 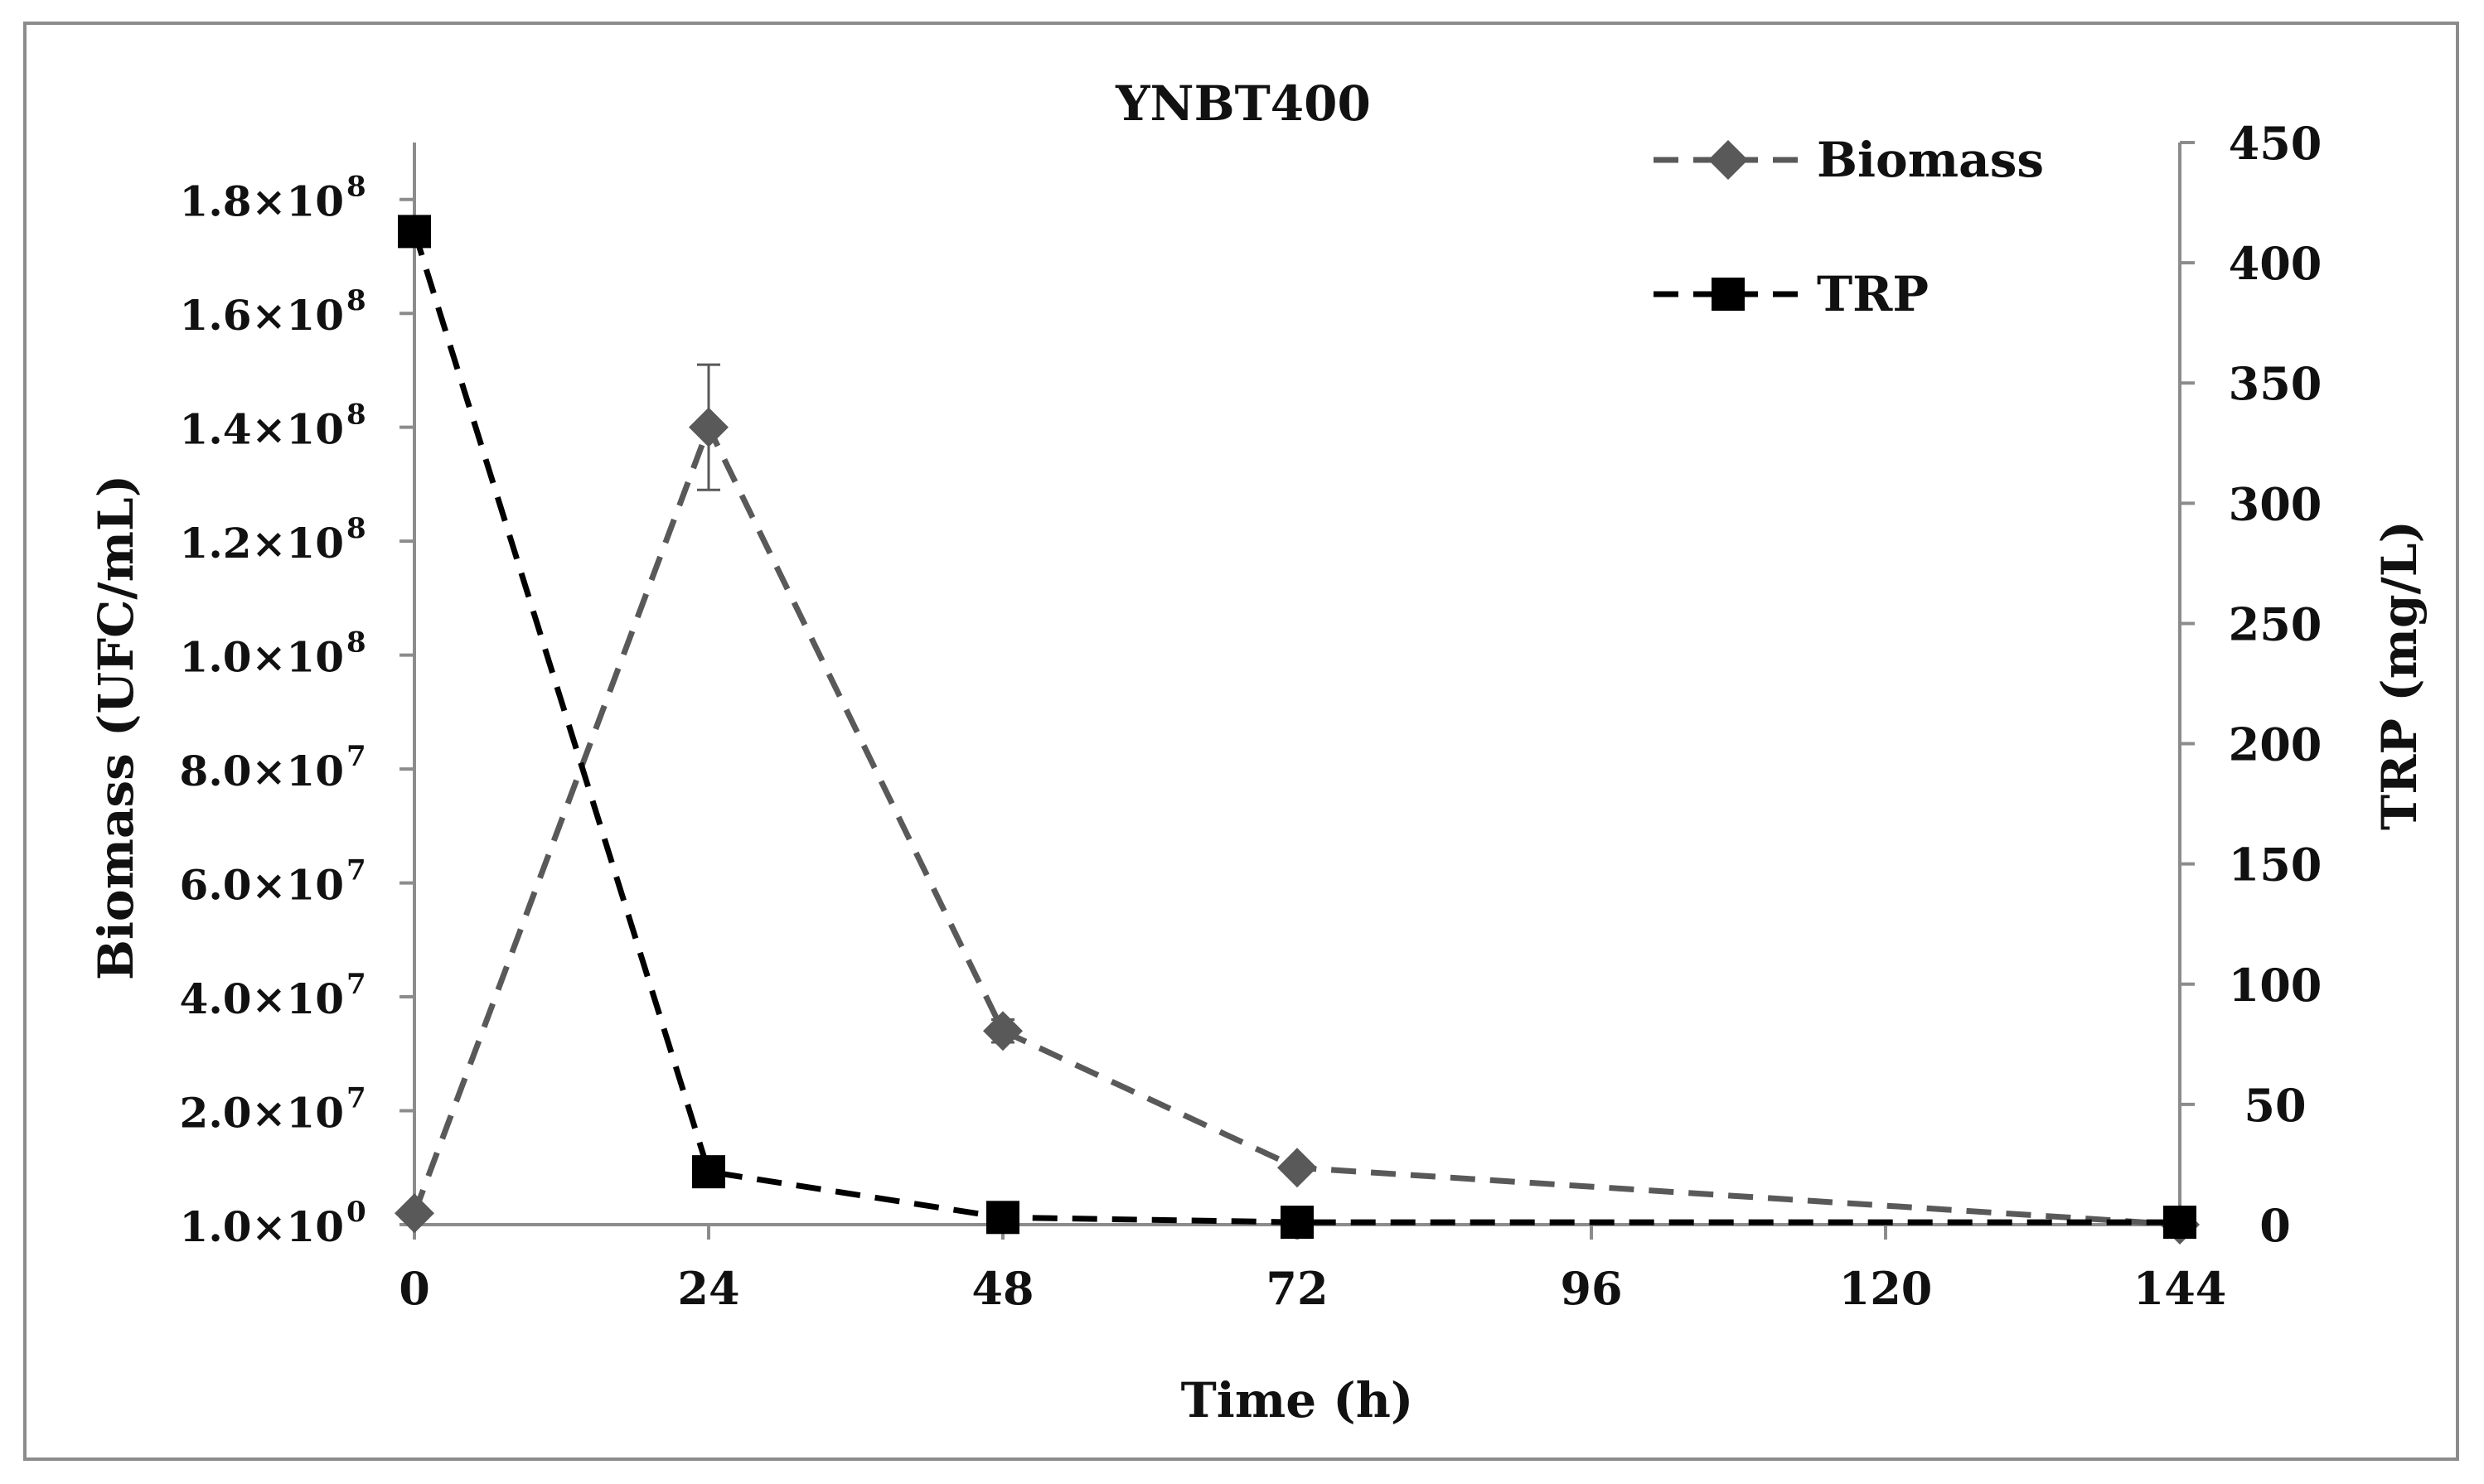 What do you see at coordinates (2275, 263) in the screenshot?
I see `y2-tick-label: 400` at bounding box center [2275, 263].